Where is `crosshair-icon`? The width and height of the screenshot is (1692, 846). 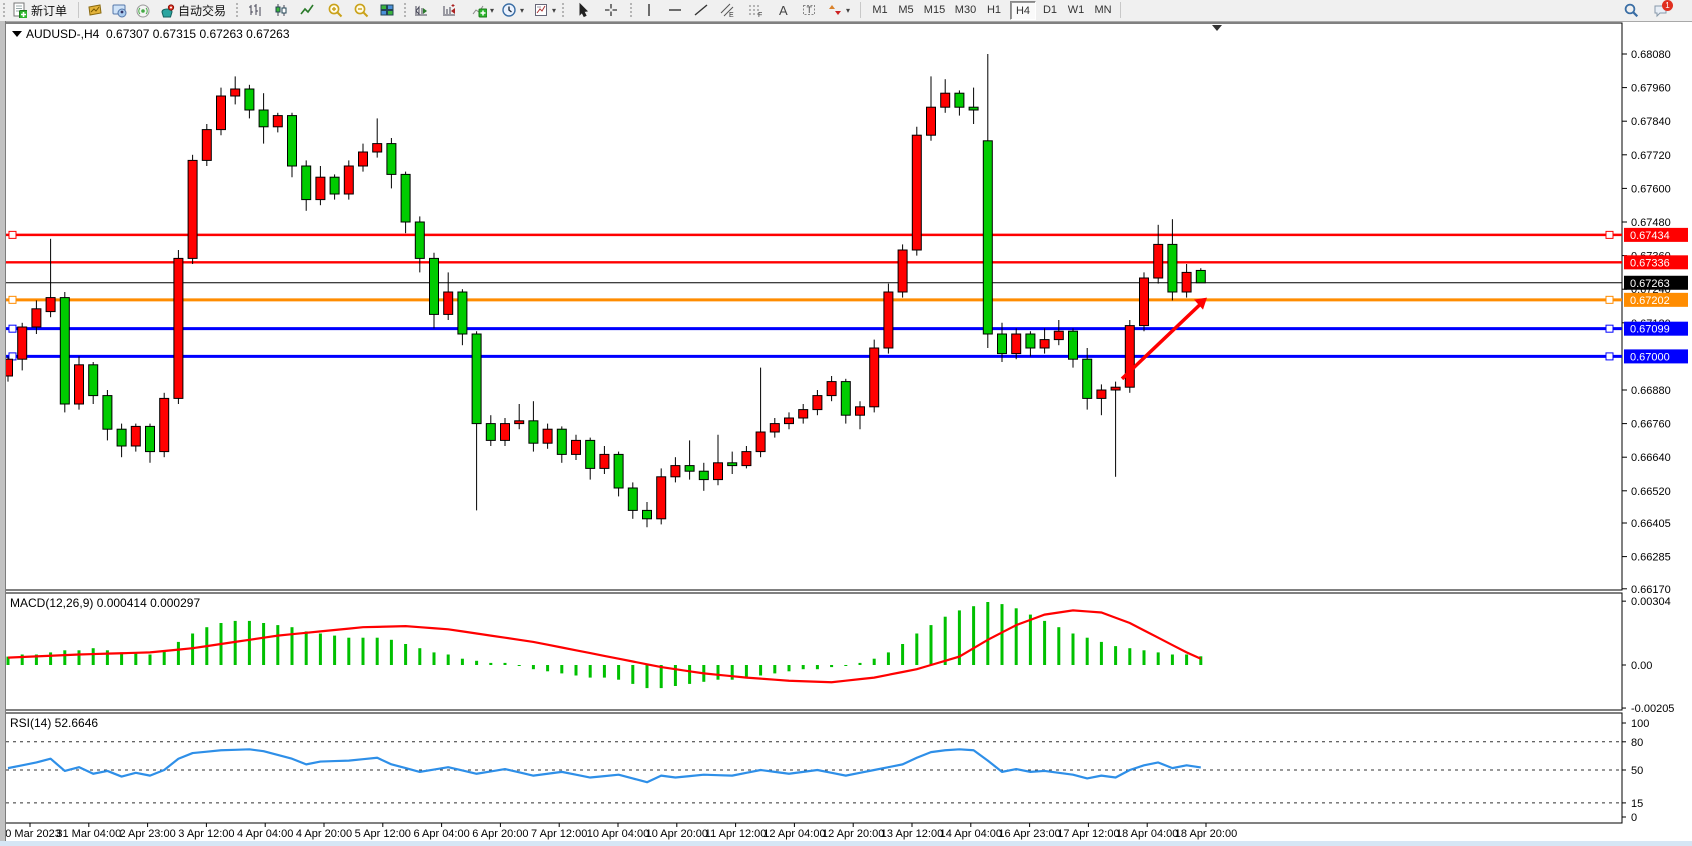 crosshair-icon is located at coordinates (611, 10).